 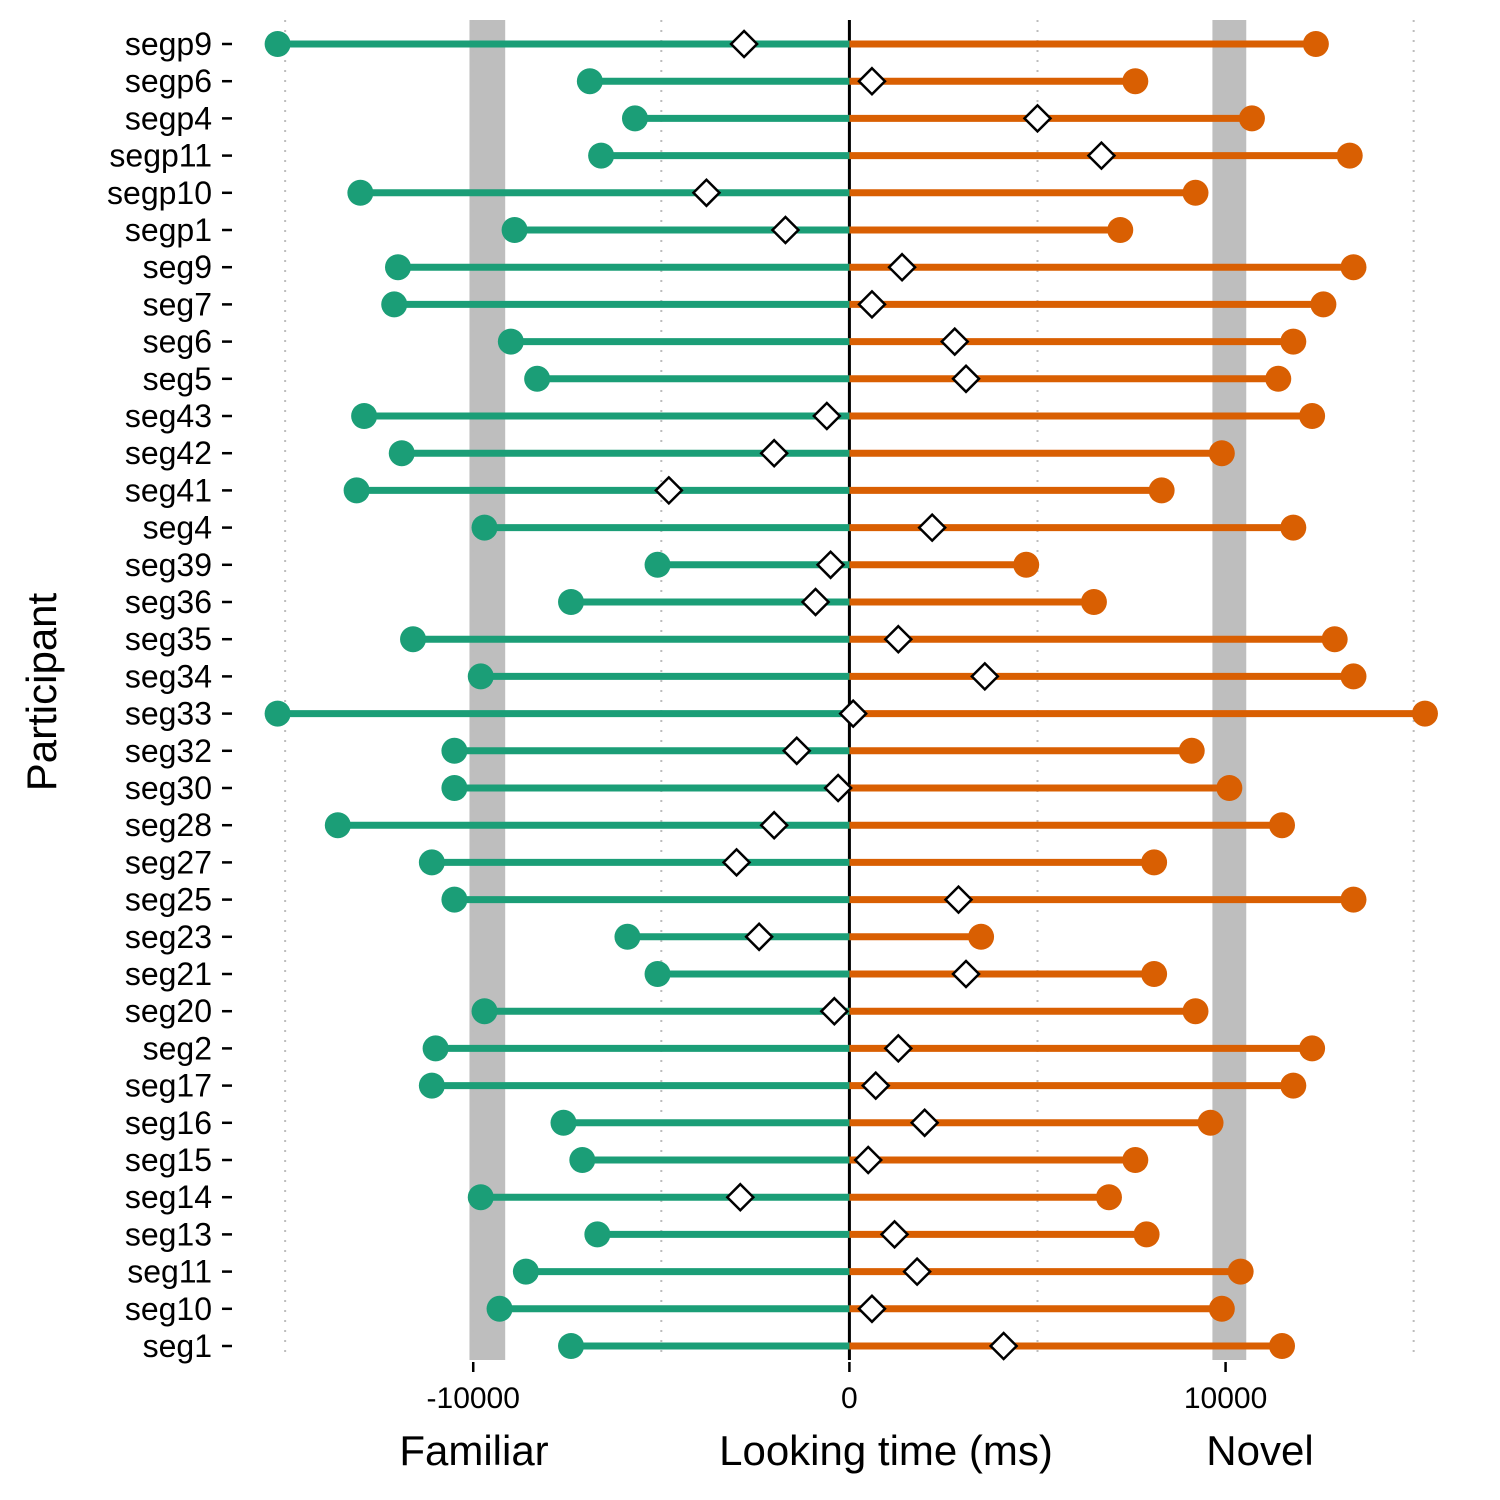 What do you see at coordinates (1195, 1011) in the screenshot?
I see `novel-point-seg20` at bounding box center [1195, 1011].